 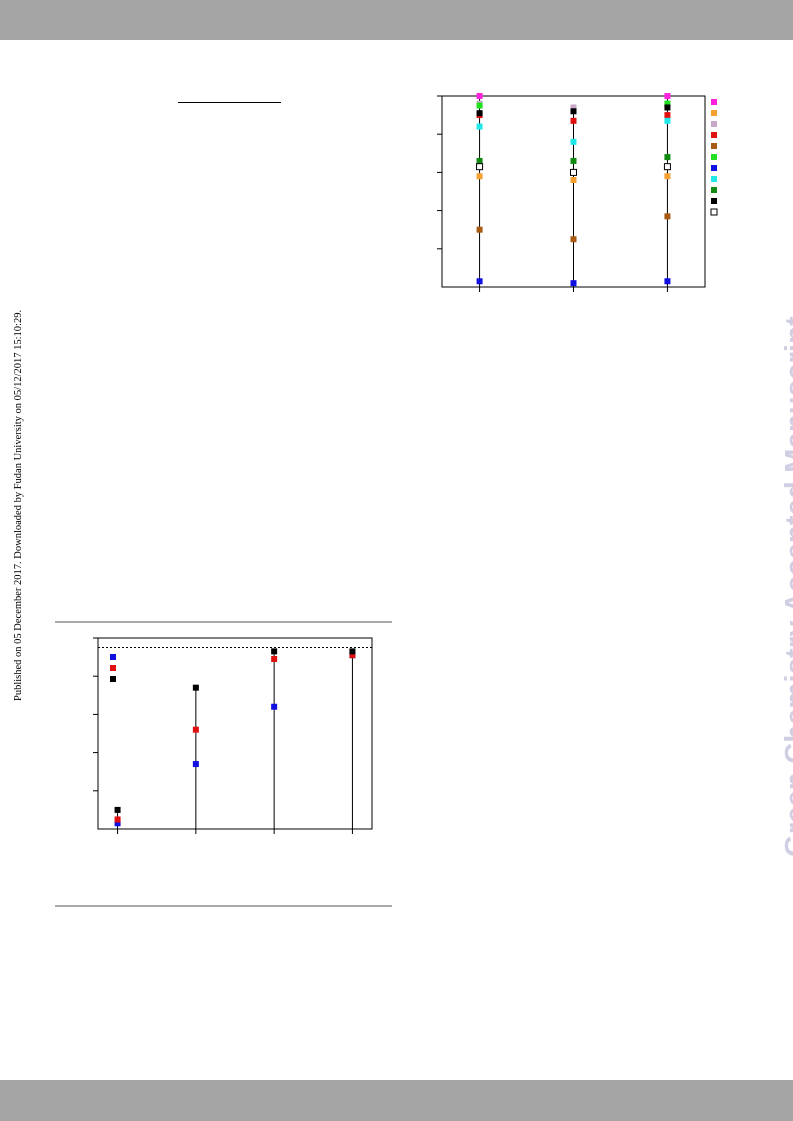 I want to click on legend-marker-s8, so click(x=714, y=190).